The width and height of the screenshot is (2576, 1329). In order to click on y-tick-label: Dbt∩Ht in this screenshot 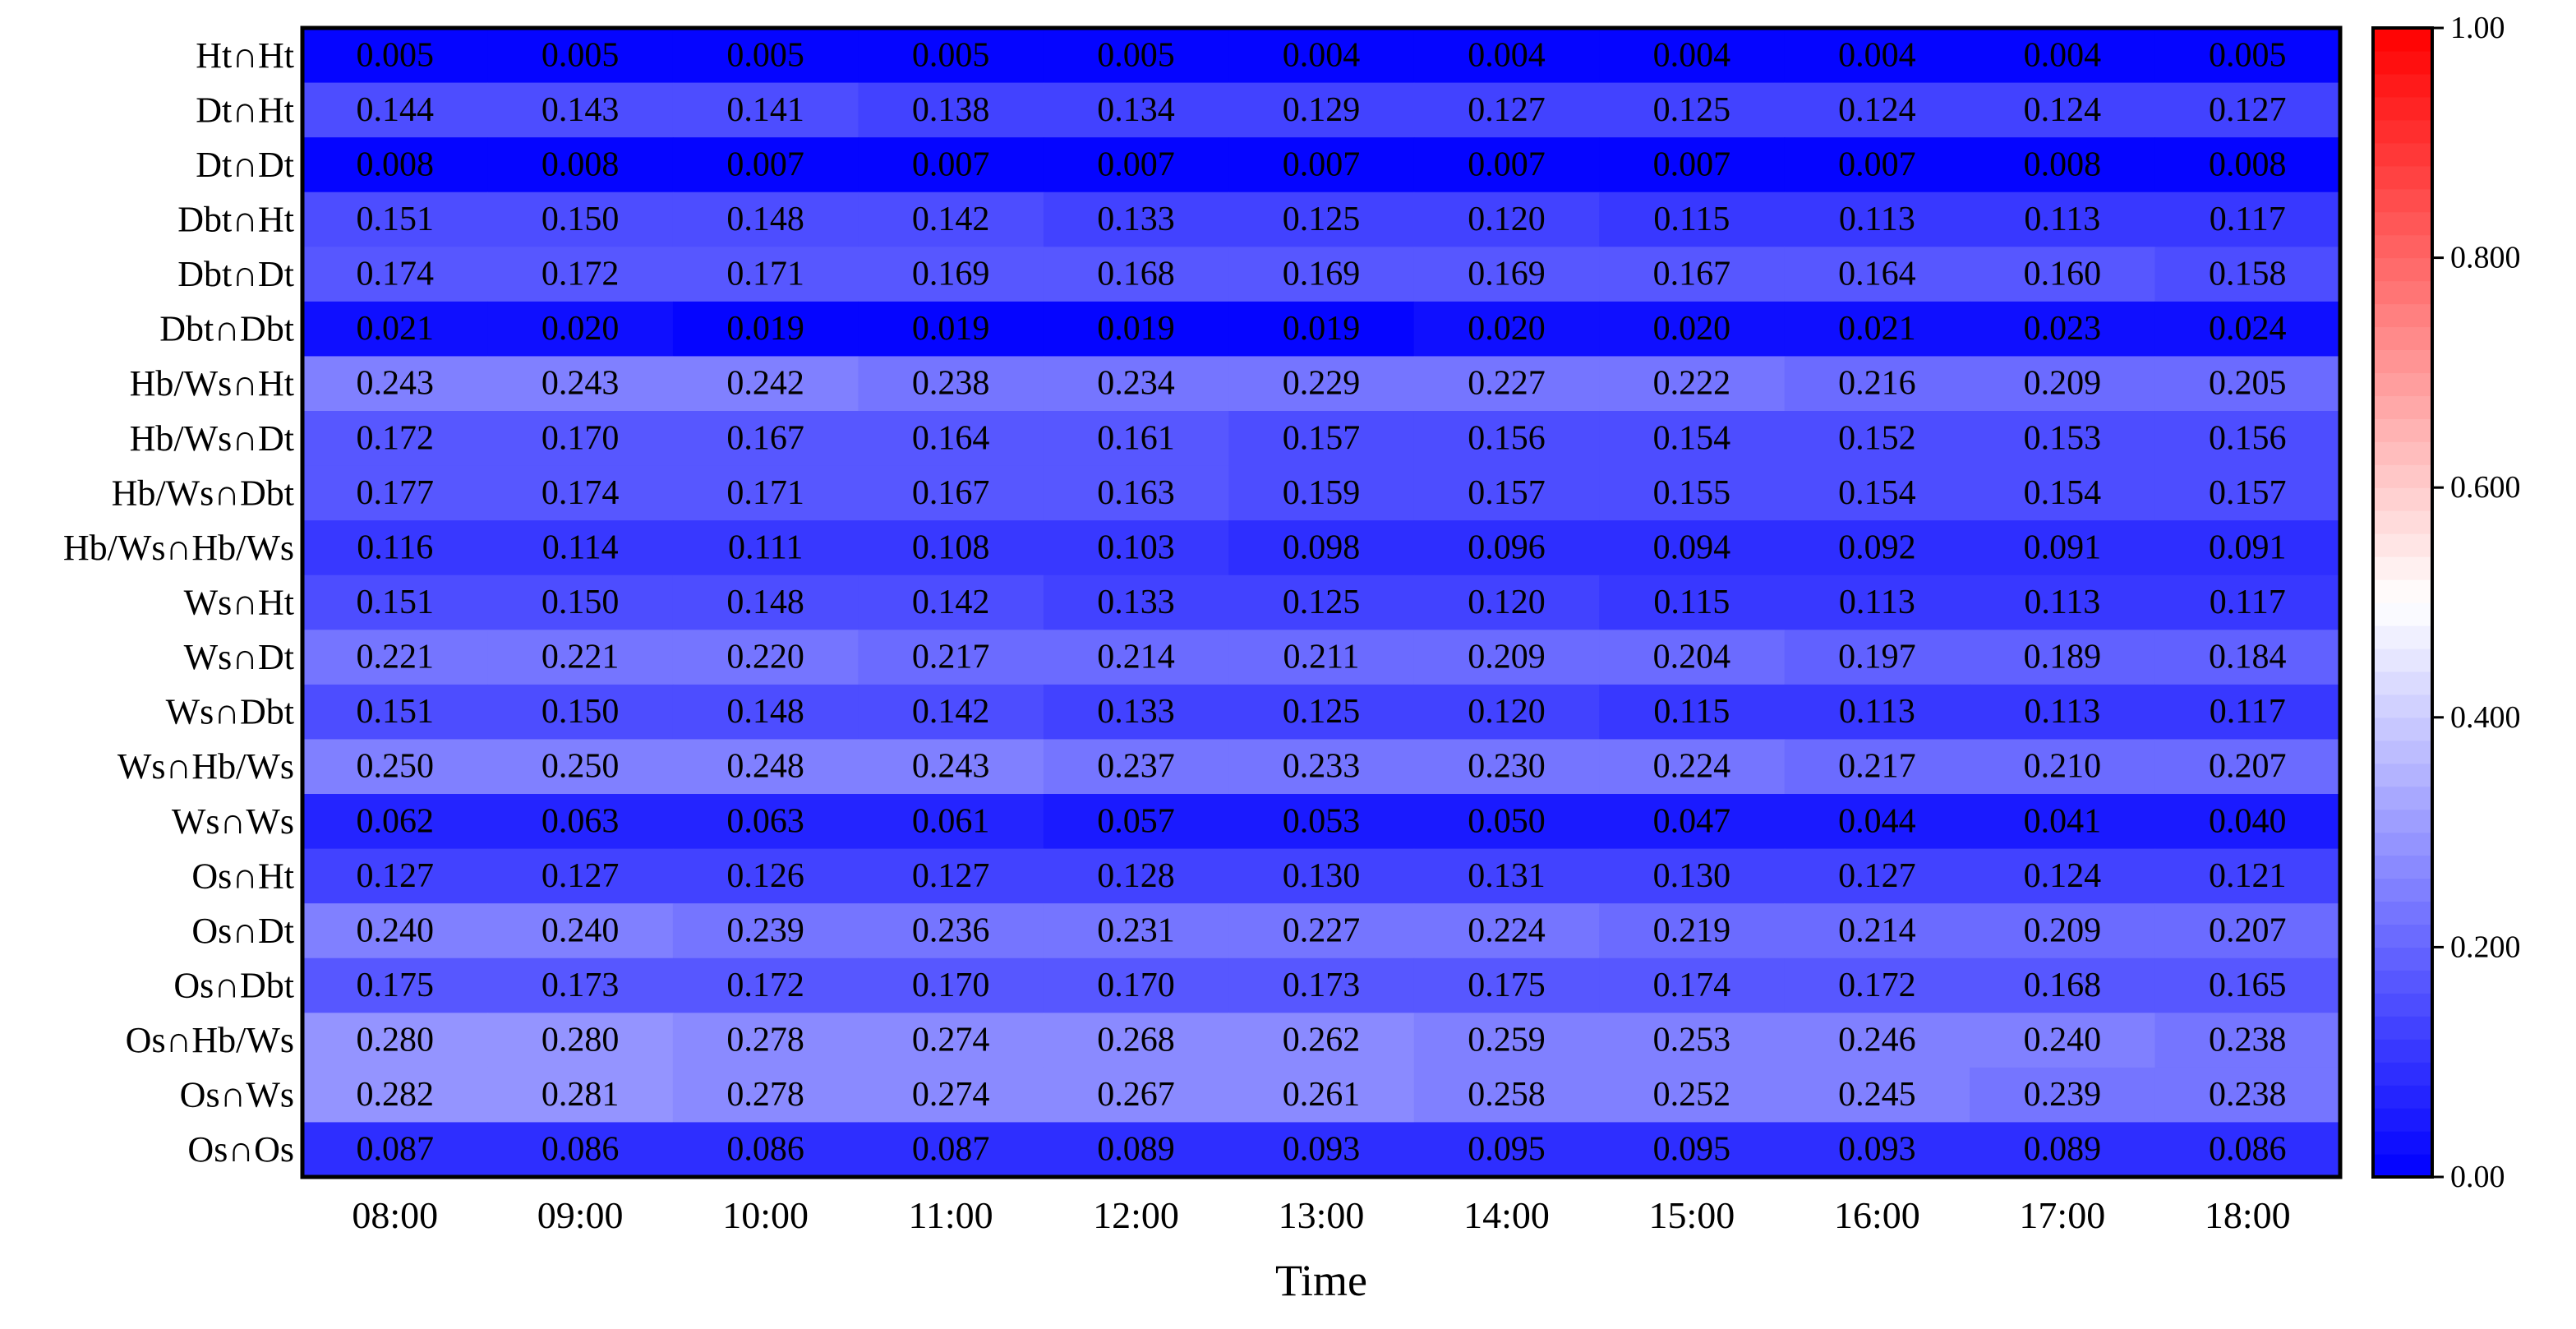, I will do `click(235, 220)`.